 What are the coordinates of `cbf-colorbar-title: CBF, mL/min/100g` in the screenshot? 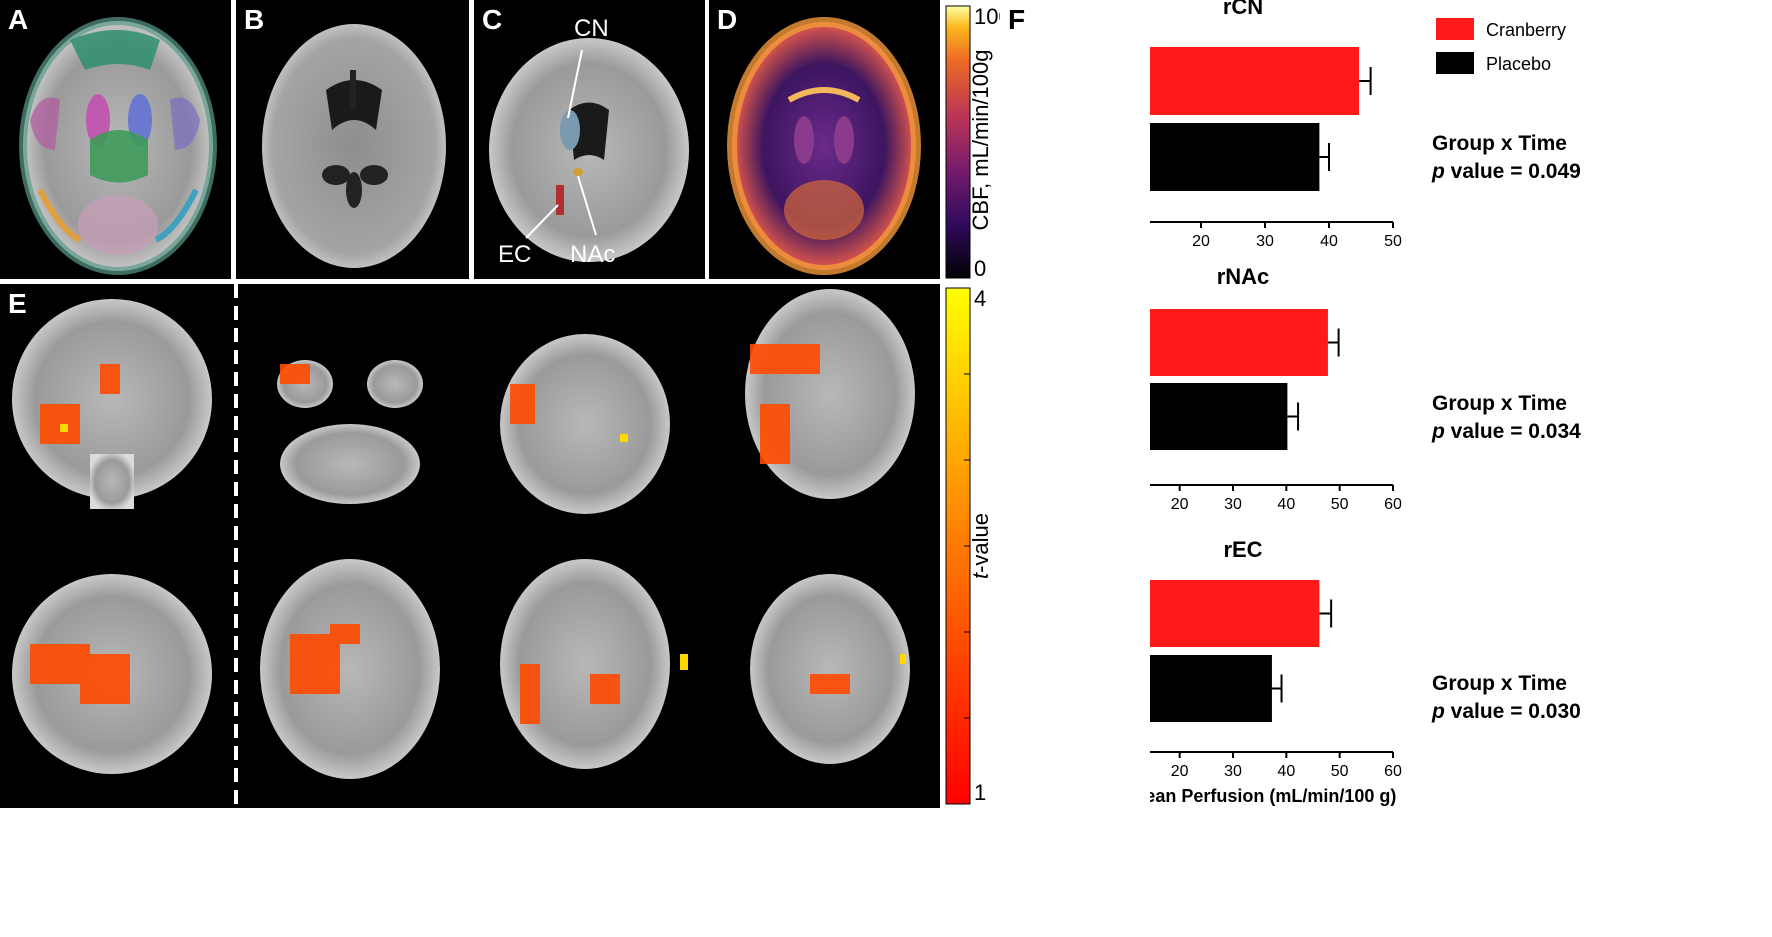 It's located at (980, 140).